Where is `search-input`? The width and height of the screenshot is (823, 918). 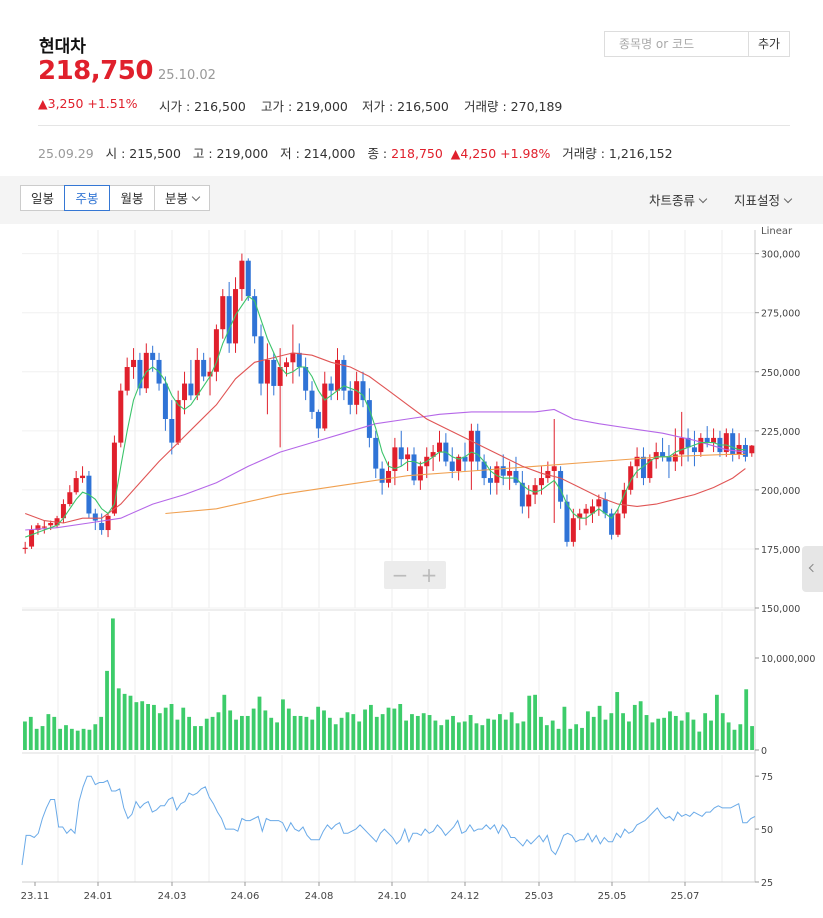
search-input is located at coordinates (676, 44).